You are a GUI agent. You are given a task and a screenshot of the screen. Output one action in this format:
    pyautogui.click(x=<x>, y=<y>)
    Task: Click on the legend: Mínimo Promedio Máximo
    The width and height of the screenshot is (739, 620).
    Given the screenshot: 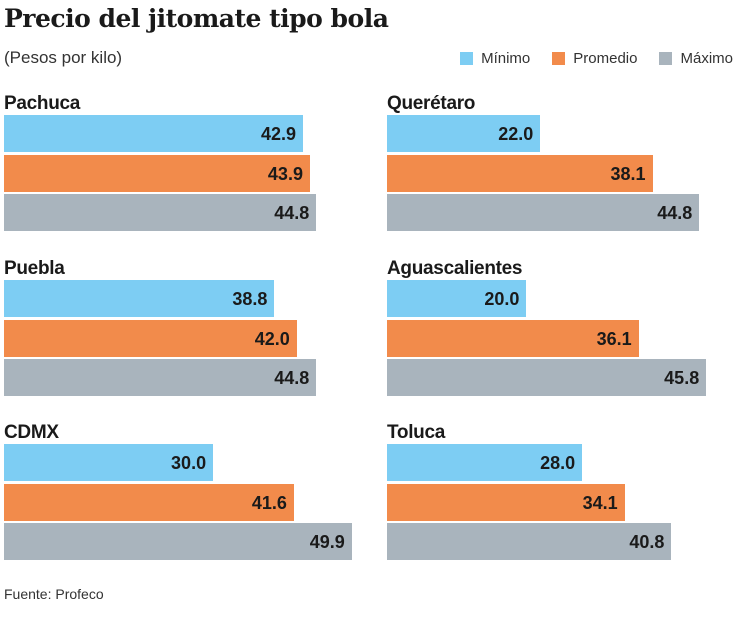 What is the action you would take?
    pyautogui.click(x=596, y=58)
    